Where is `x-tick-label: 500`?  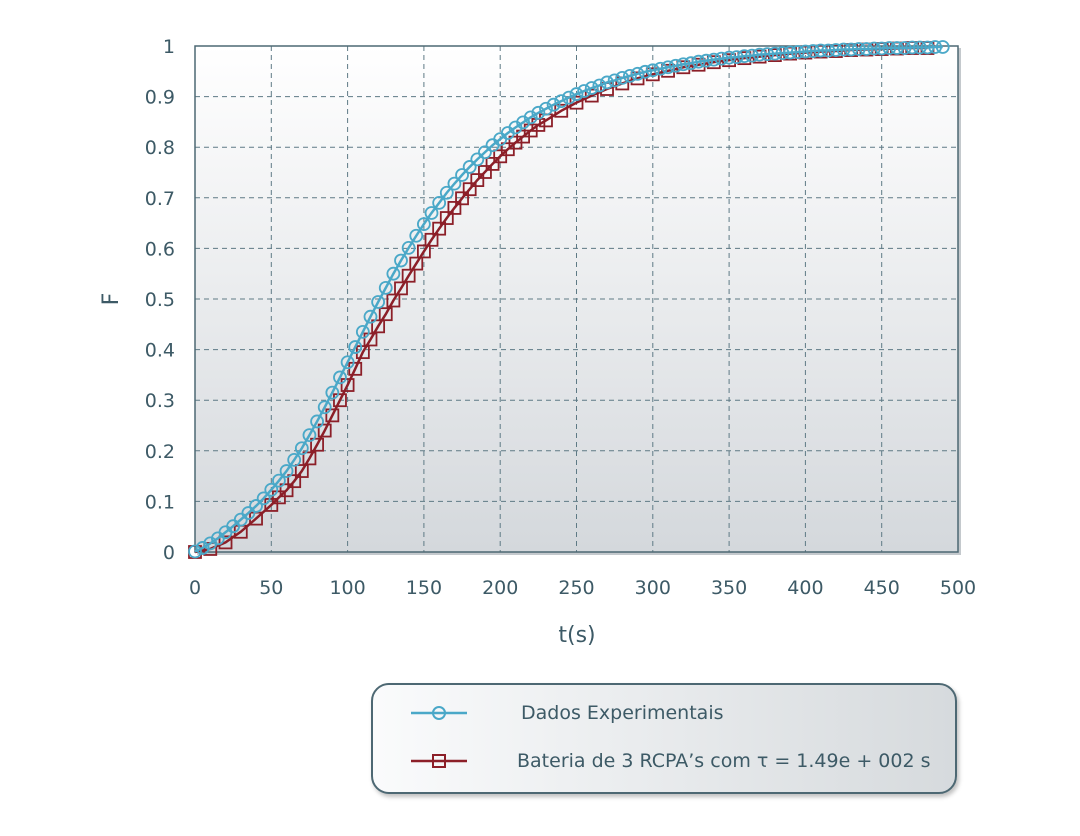 x-tick-label: 500 is located at coordinates (958, 588).